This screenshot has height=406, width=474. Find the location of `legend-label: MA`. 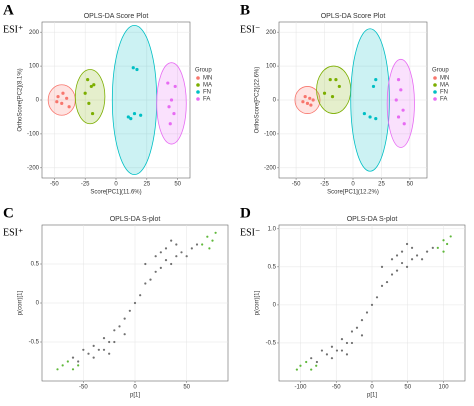

legend-label: MA is located at coordinates (207, 86).